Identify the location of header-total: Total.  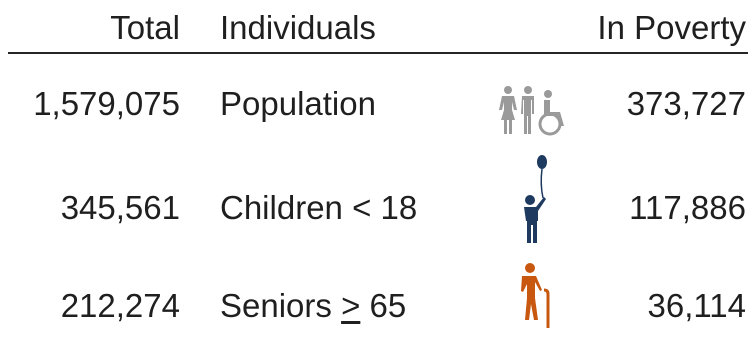
(145, 27).